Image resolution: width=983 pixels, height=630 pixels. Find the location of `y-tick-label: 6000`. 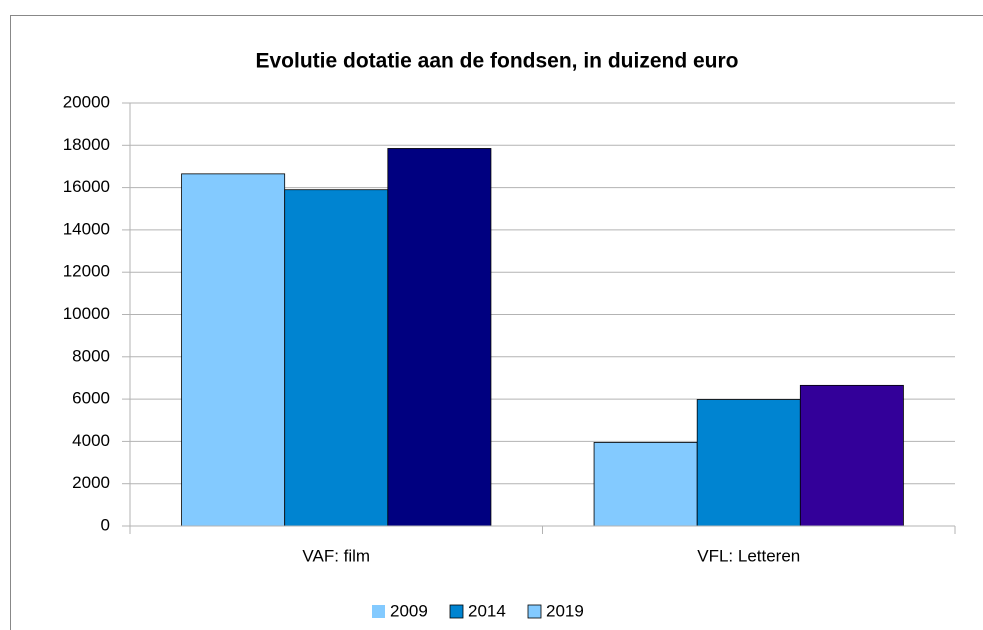

y-tick-label: 6000 is located at coordinates (91, 398).